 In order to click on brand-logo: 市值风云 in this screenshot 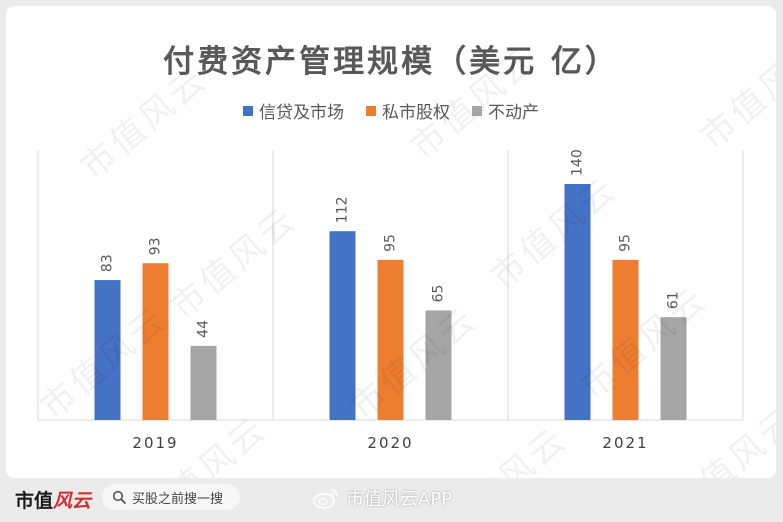, I will do `click(53, 499)`.